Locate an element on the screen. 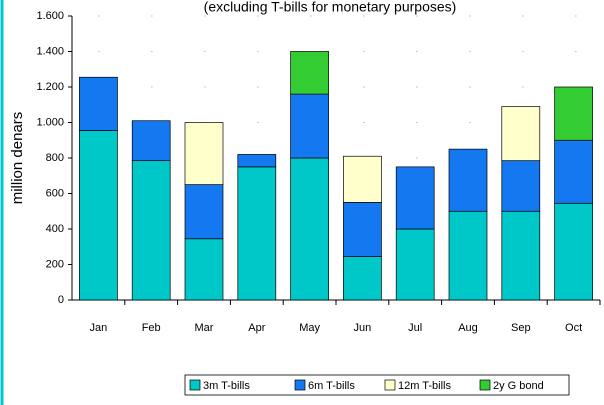 This screenshot has height=405, width=604. legend-label: 6m T-bills is located at coordinates (331, 386).